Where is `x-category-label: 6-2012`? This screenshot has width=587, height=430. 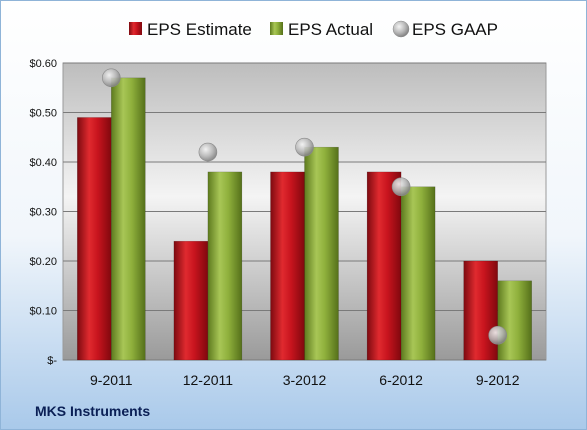 x-category-label: 6-2012 is located at coordinates (401, 380).